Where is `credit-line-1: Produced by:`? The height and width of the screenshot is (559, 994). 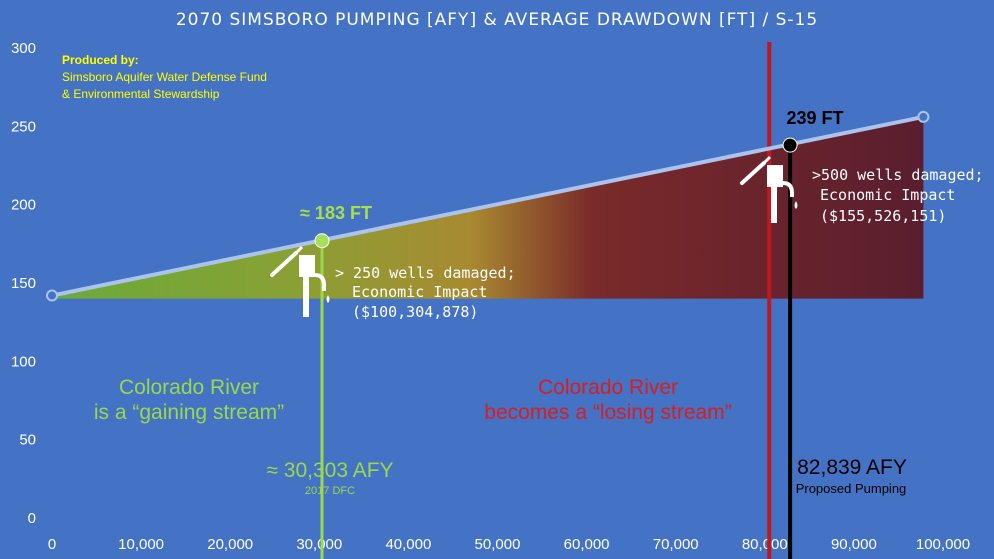 credit-line-1: Produced by: is located at coordinates (100, 60).